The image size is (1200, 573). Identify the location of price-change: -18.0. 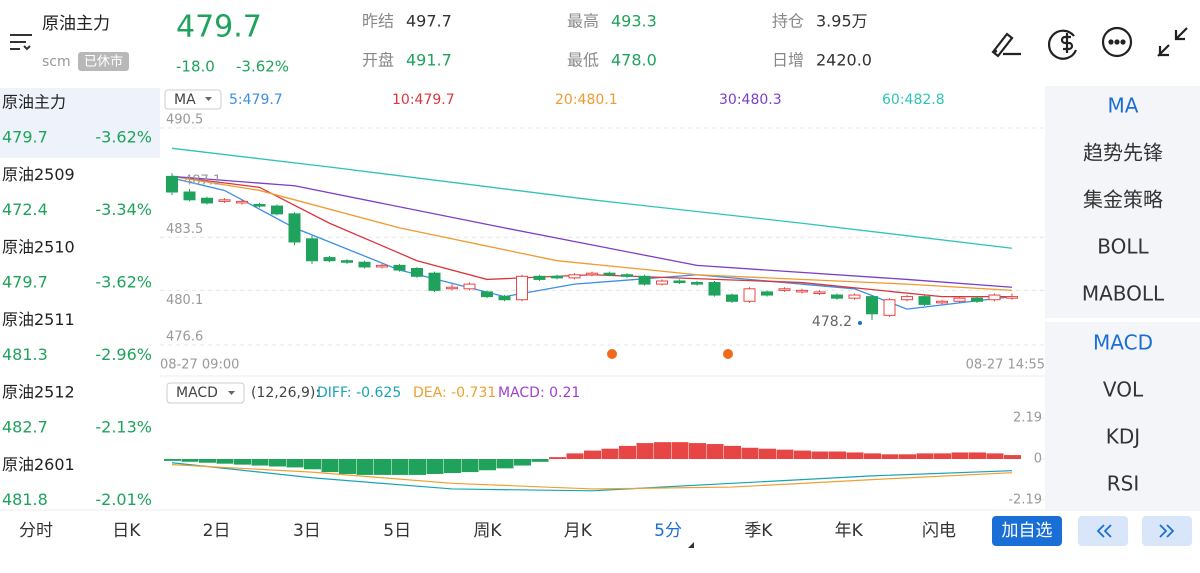
(195, 67).